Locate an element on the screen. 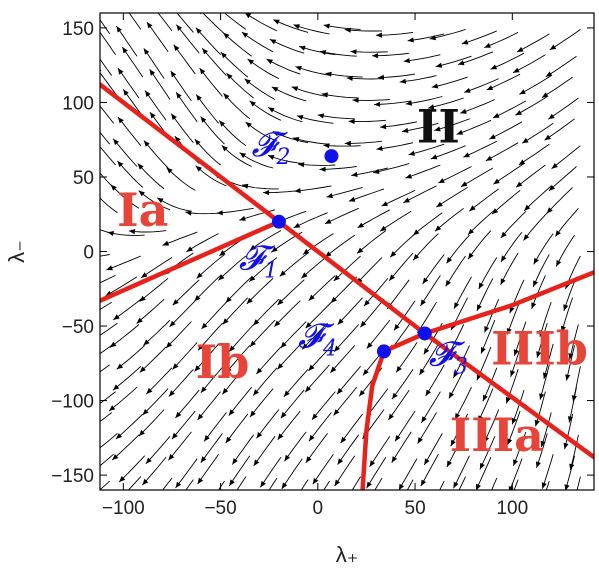 This screenshot has width=599, height=576. boundary-line-upper-left is located at coordinates (191, 153).